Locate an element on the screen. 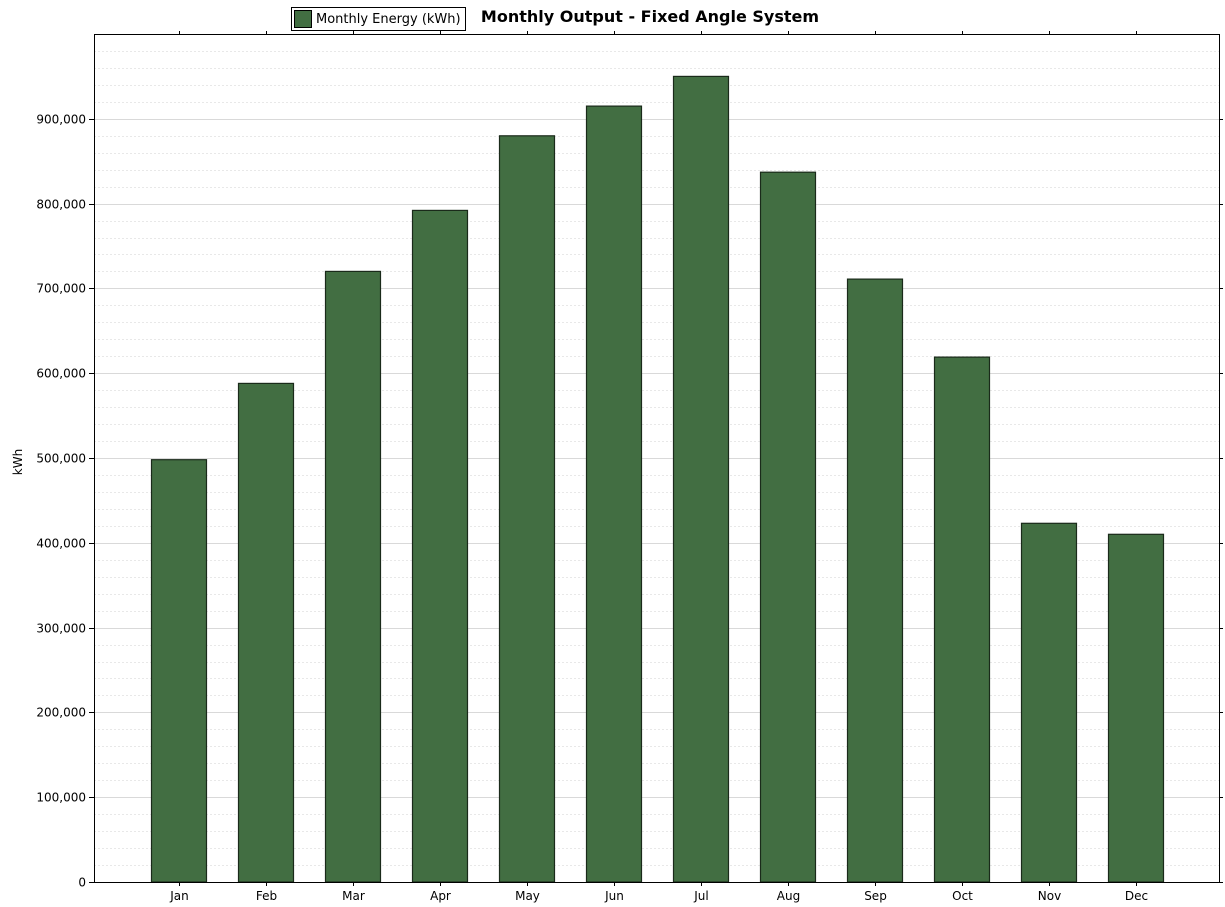 The image size is (1225, 907). y-tick-label: 100,000 is located at coordinates (61, 798).